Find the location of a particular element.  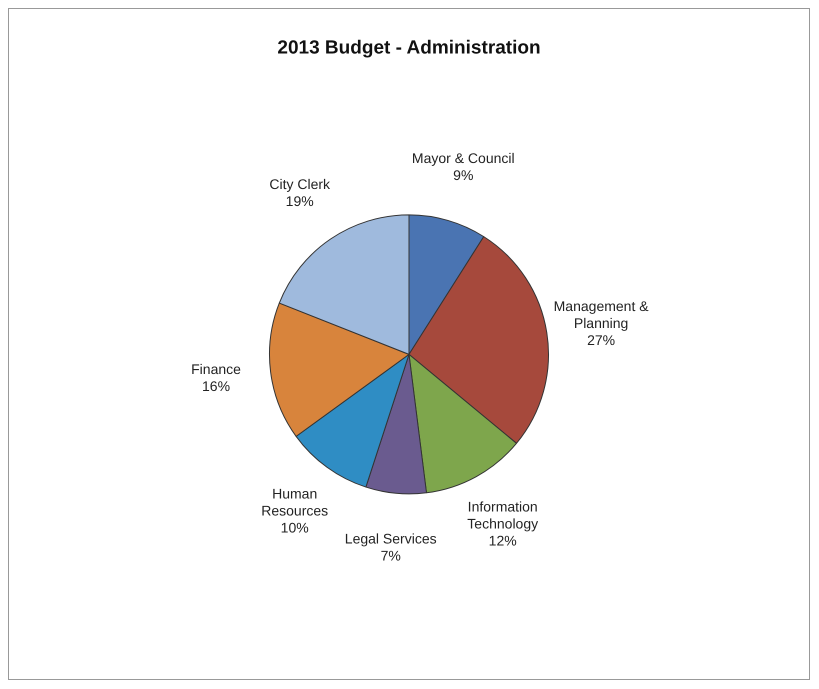

data-label: 9% is located at coordinates (463, 174).